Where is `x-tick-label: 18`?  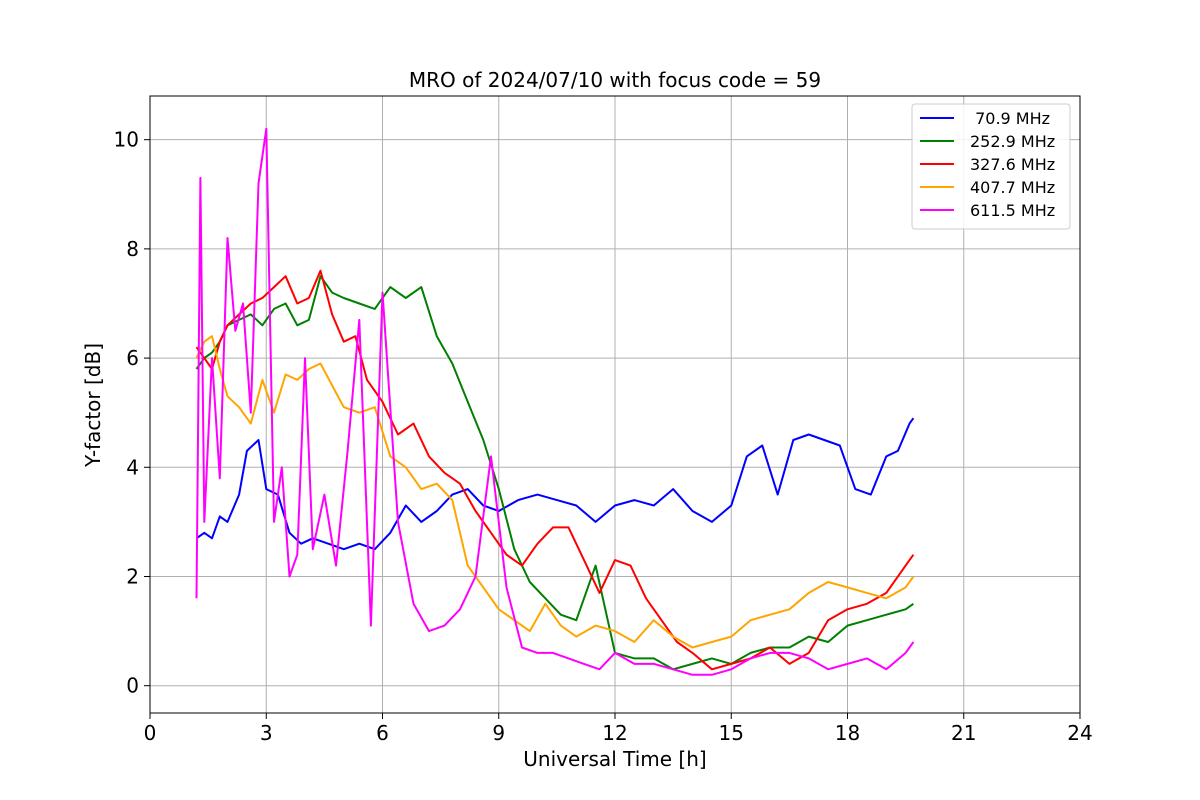
x-tick-label: 18 is located at coordinates (847, 733).